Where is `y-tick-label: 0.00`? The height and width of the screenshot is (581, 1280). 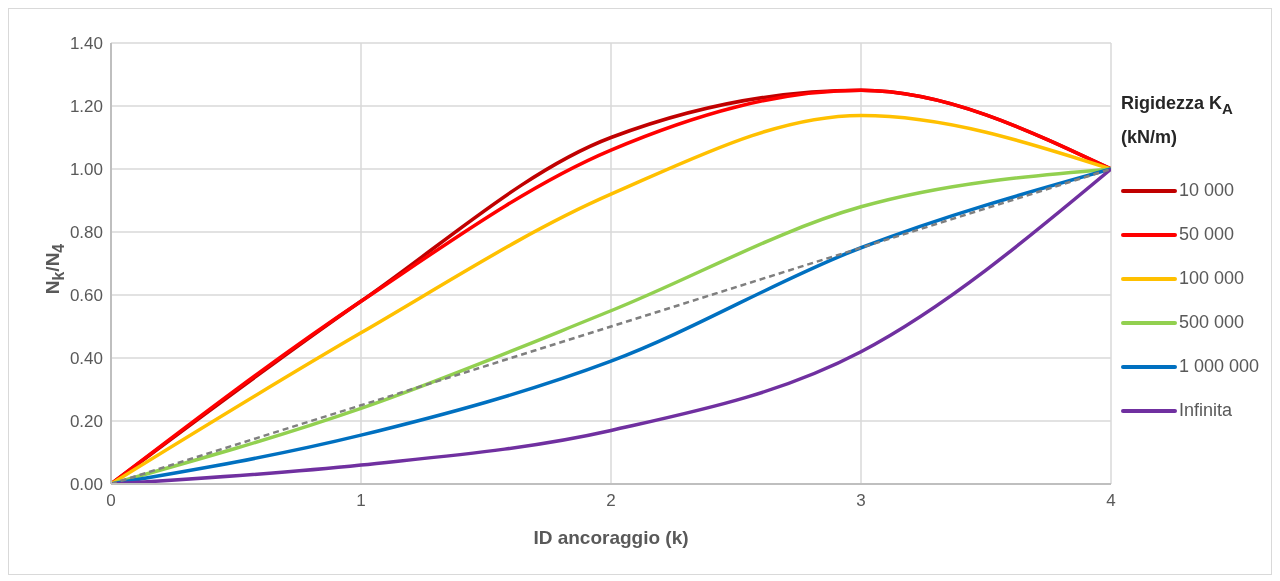
y-tick-label: 0.00 is located at coordinates (86, 485).